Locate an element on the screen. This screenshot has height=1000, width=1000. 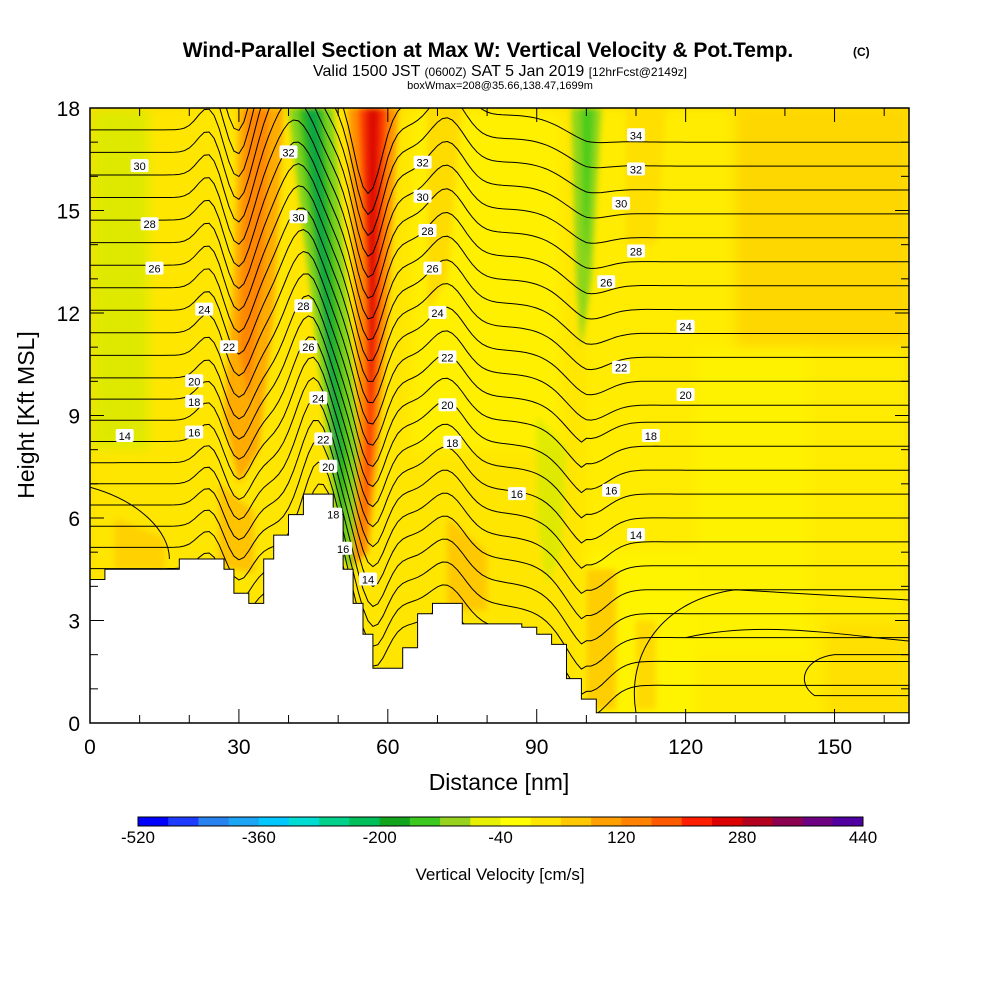
contour-label-text: 24 is located at coordinates (685, 328).